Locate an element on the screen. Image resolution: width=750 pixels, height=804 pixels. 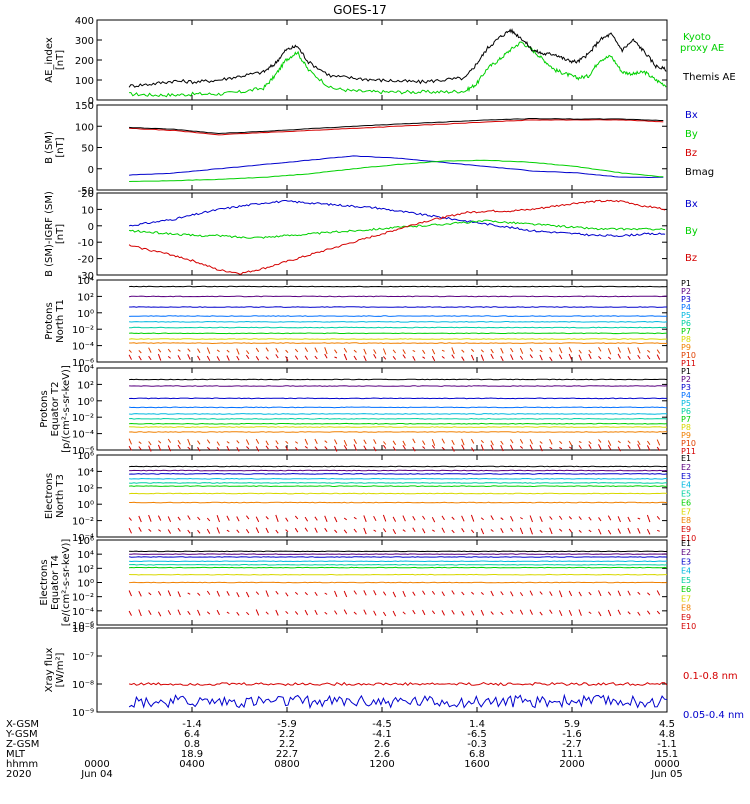
legend-p3: P3 is located at coordinates (686, 299).